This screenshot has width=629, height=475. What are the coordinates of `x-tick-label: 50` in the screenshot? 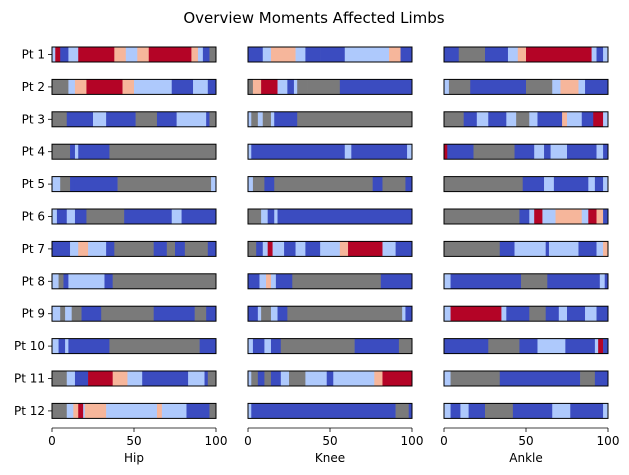 It's located at (525, 441).